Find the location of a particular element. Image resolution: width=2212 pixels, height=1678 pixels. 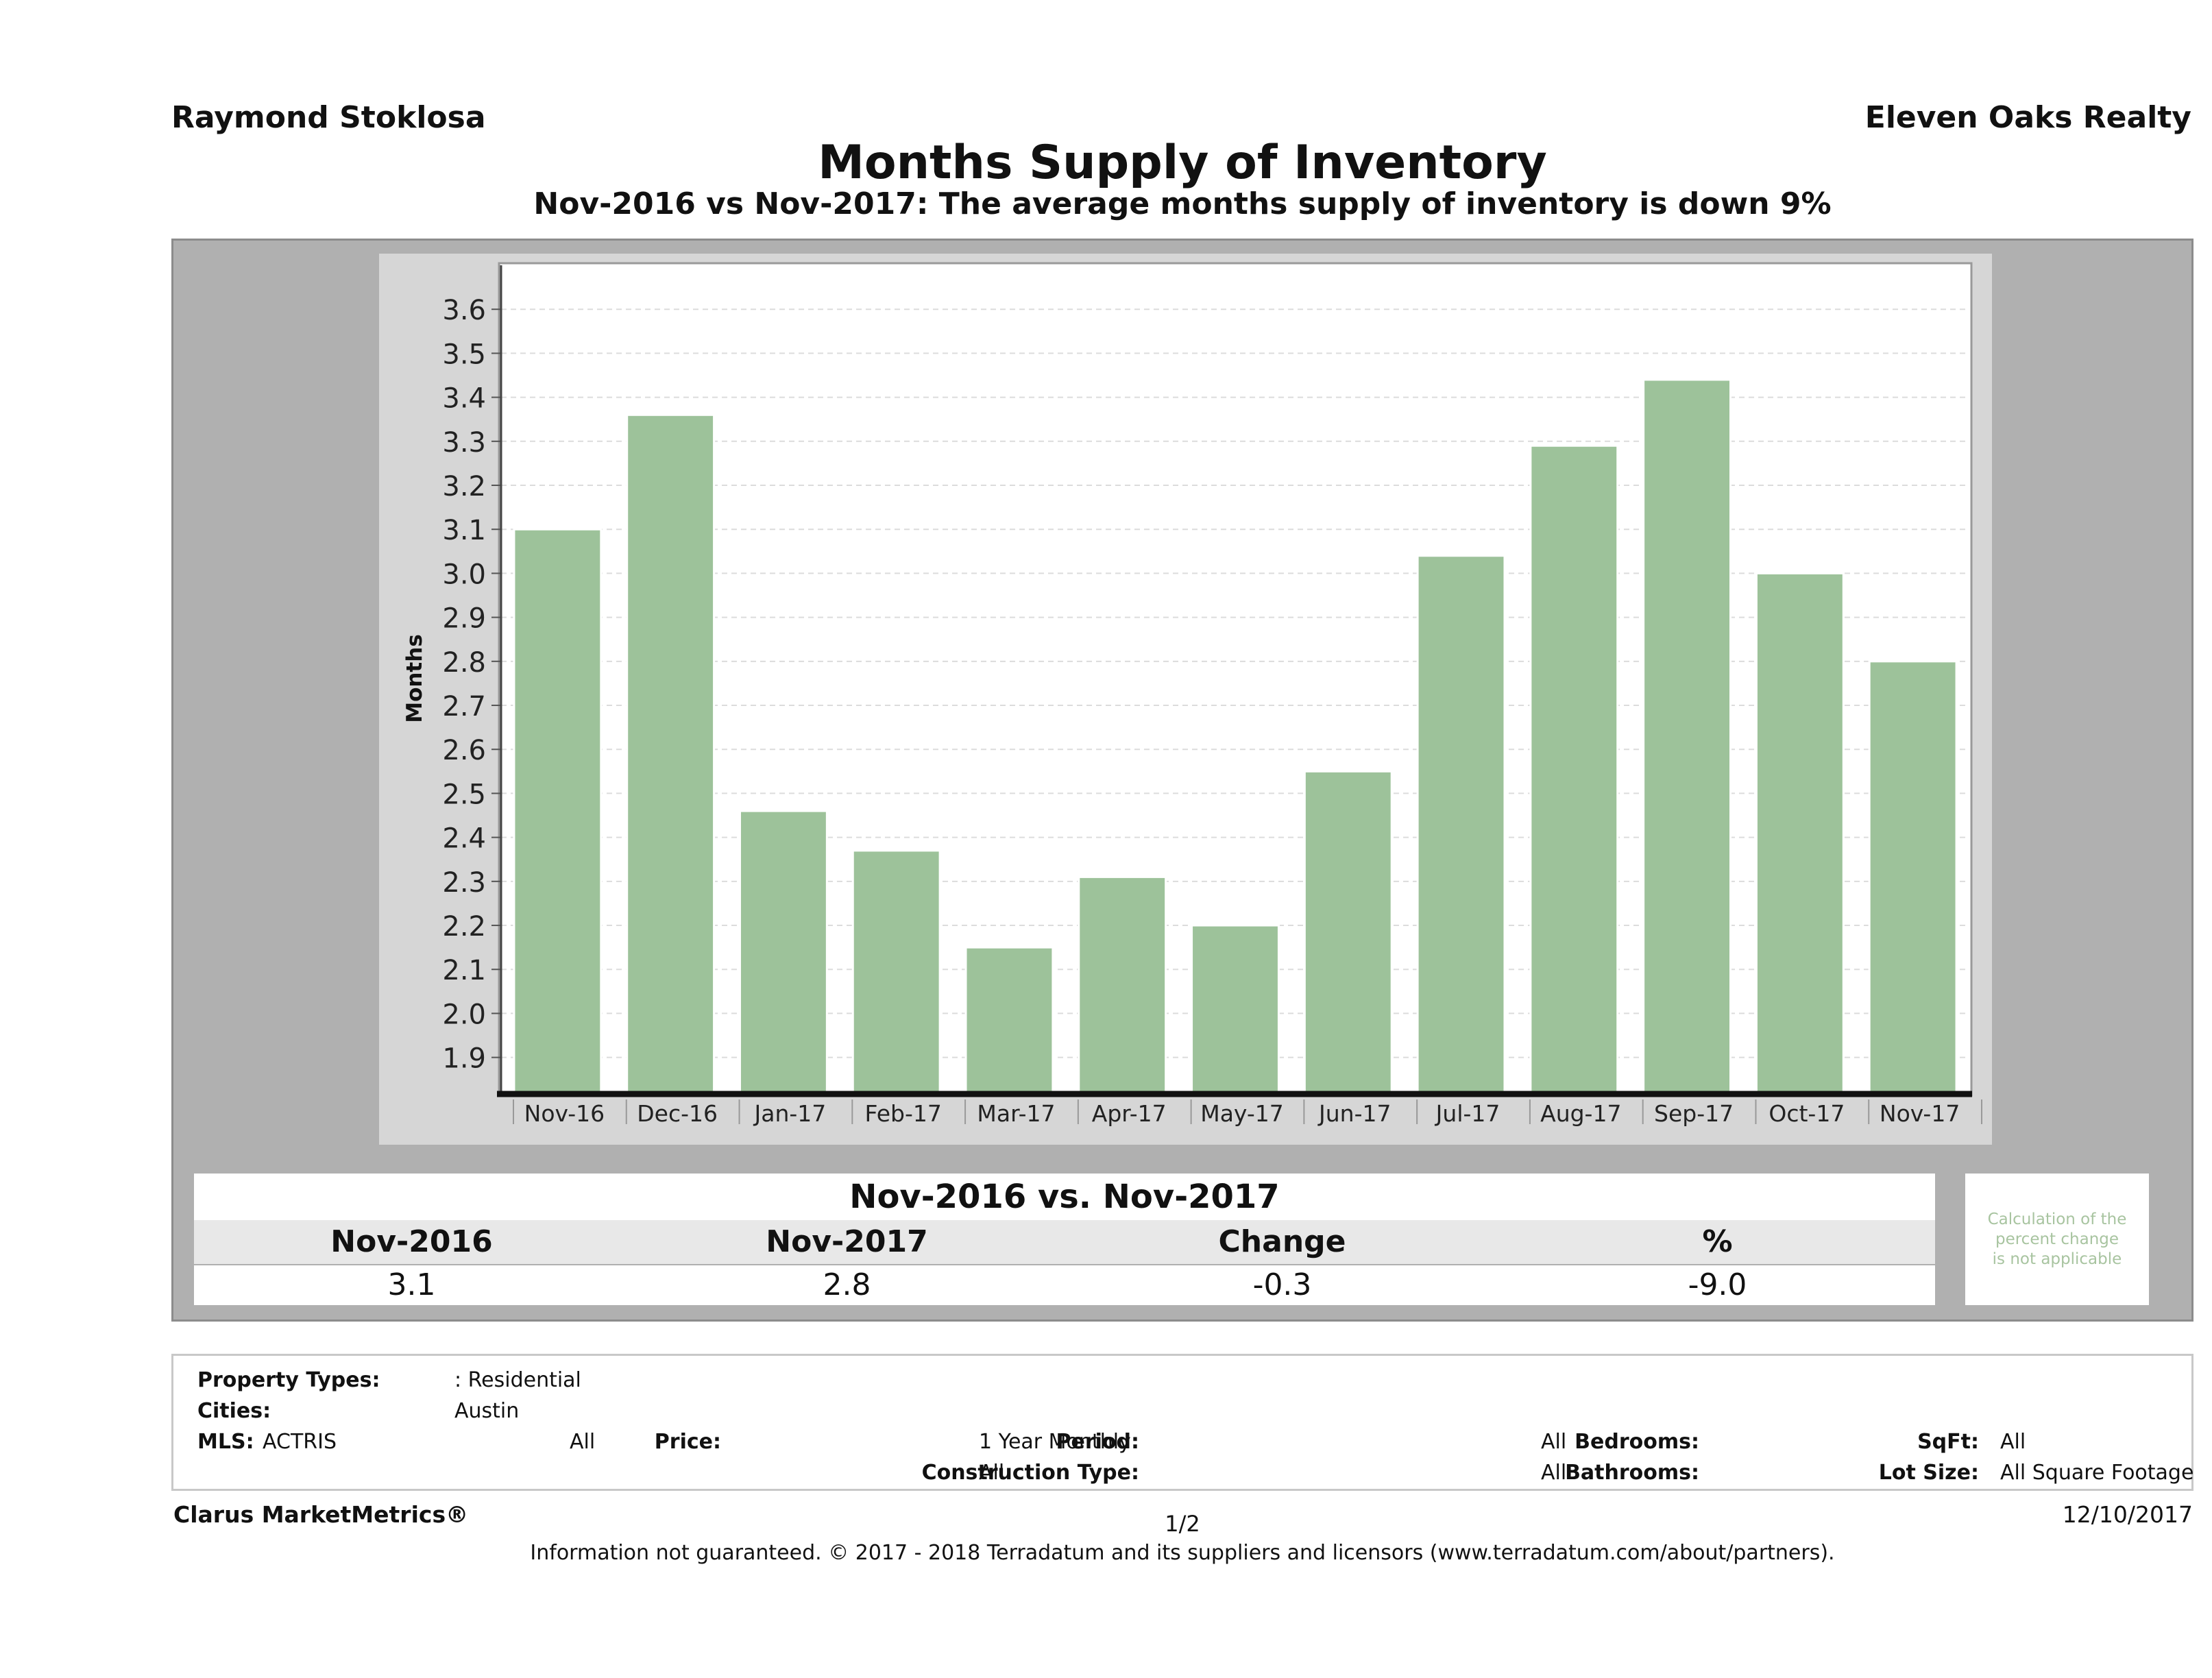

x-tick-label: Nov-16 is located at coordinates (564, 1113).